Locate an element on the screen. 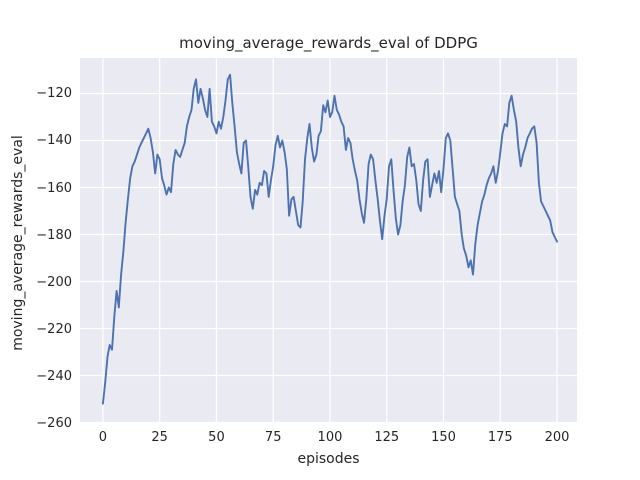 Image resolution: width=640 pixels, height=480 pixels. y-tick-label: −180 is located at coordinates (54, 235).